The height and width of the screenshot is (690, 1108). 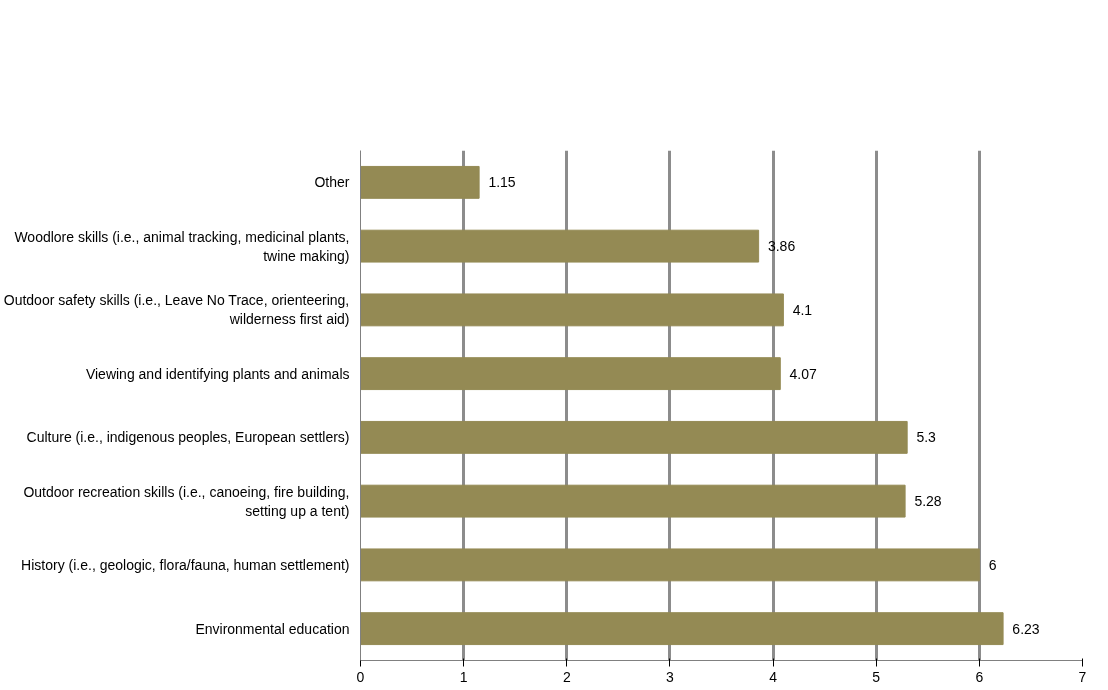 What do you see at coordinates (502, 182) in the screenshot?
I see `data-label: 1.15` at bounding box center [502, 182].